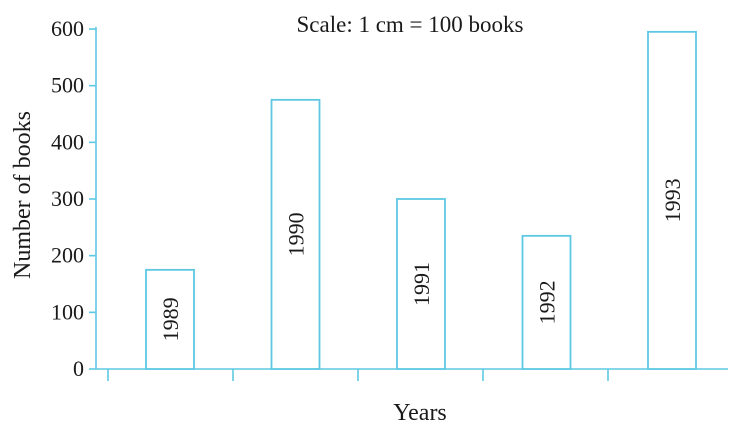  I want to click on bar-label: 1993, so click(672, 200).